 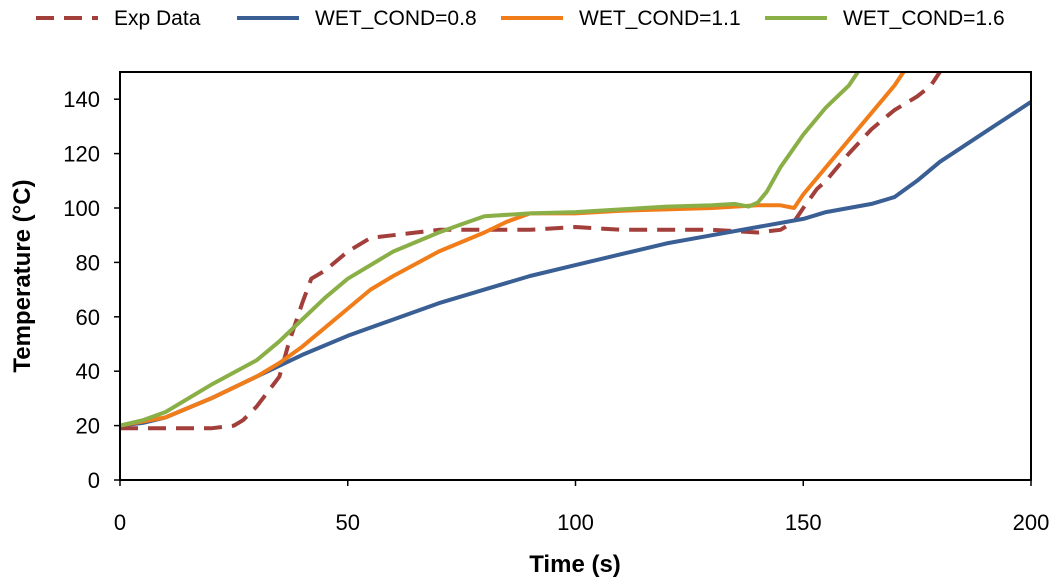 I want to click on y-tick-label: 100, so click(x=81, y=208).